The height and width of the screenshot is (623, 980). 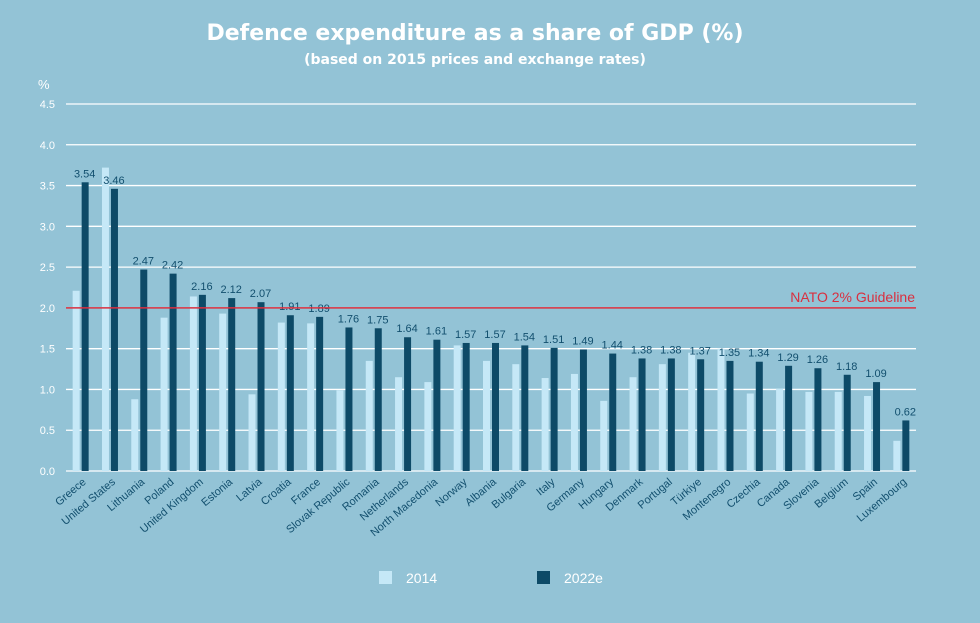 I want to click on value-label: 1.49, so click(x=582, y=341).